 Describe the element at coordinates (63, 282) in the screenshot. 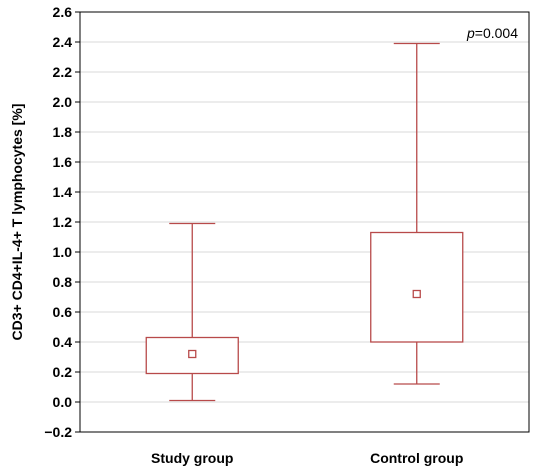

I see `y-tick-label: 0.8` at that location.